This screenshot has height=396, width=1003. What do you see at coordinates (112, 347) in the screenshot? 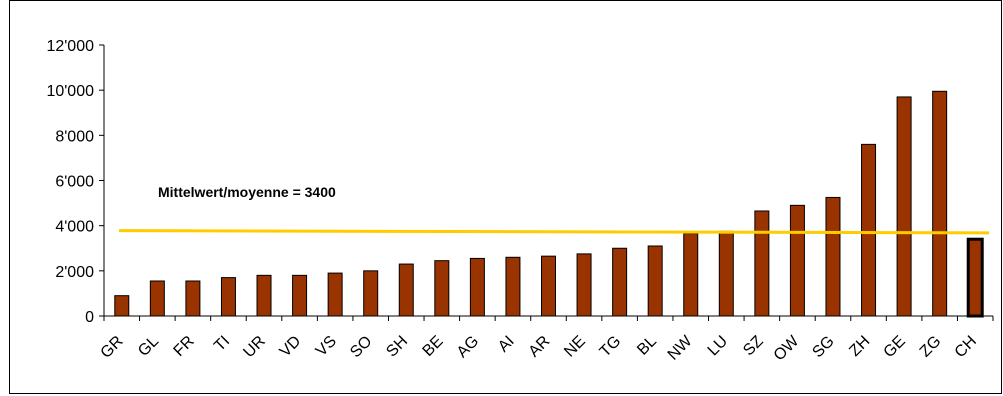
I see `x-tick-label-gr: GR` at bounding box center [112, 347].